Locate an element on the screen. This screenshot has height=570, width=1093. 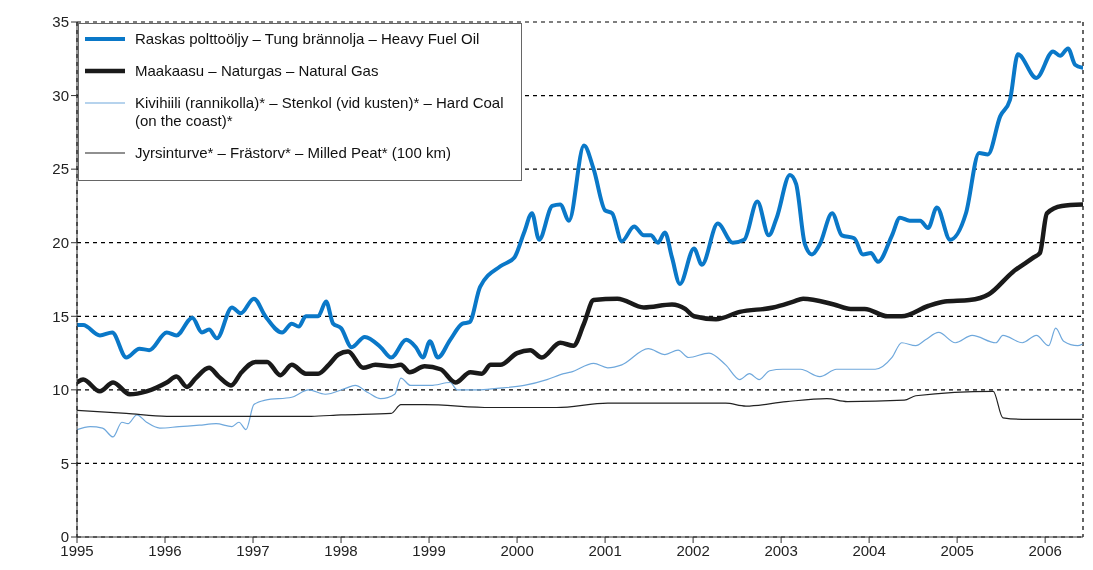
y-tick-label: 35 is located at coordinates (60, 22).